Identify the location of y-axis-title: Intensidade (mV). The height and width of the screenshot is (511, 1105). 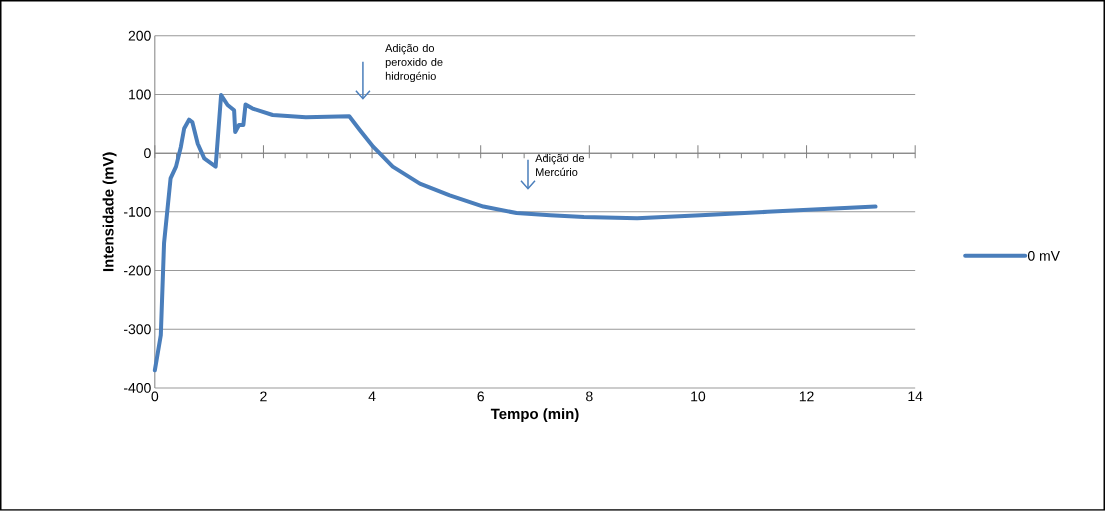
(109, 212).